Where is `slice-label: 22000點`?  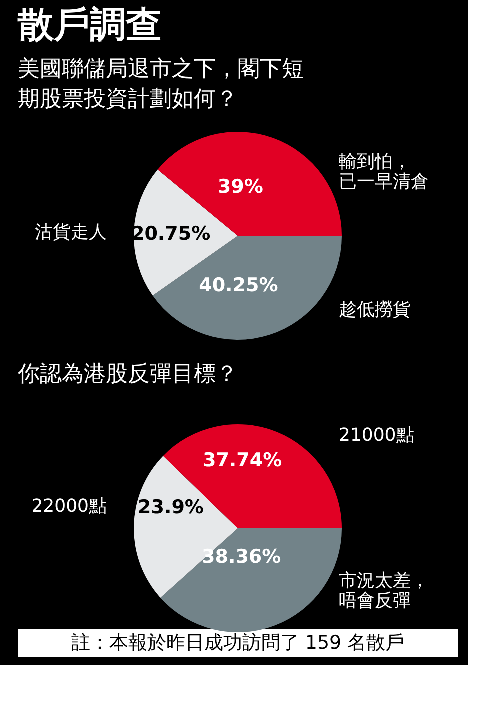
slice-label: 22000點 is located at coordinates (69, 506).